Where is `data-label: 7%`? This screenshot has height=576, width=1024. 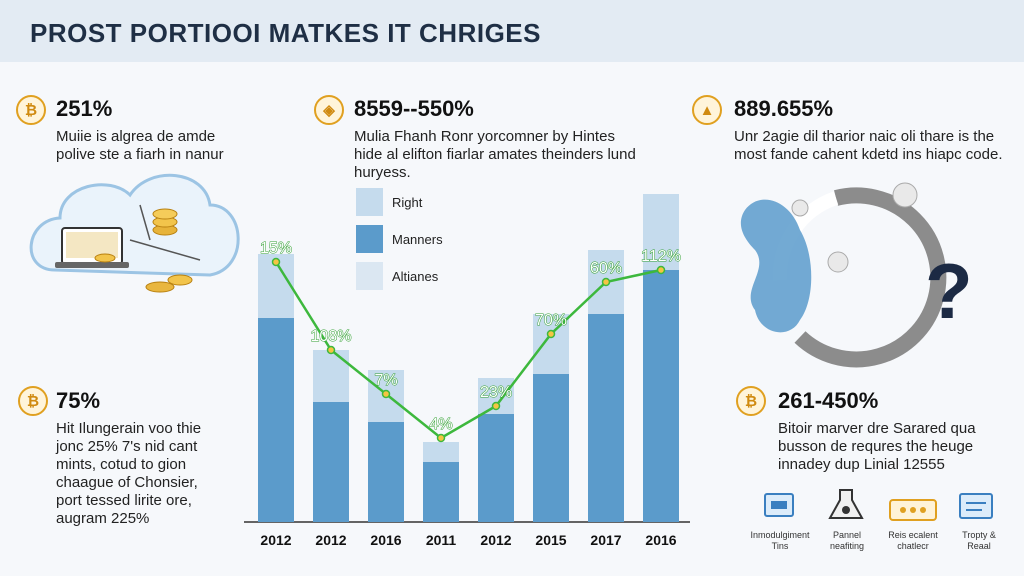
data-label: 7% is located at coordinates (385, 380).